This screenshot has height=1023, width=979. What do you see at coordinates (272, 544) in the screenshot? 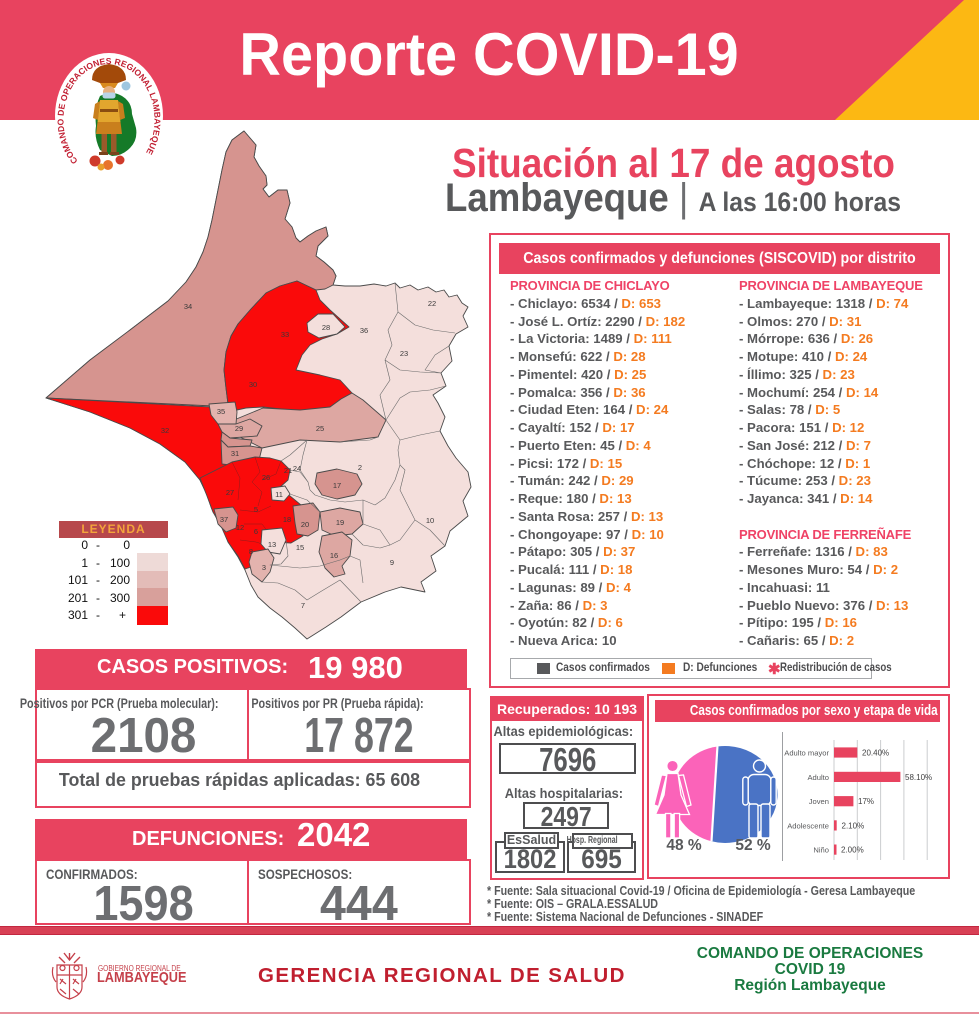
I see `svg-text: 13` at bounding box center [272, 544].